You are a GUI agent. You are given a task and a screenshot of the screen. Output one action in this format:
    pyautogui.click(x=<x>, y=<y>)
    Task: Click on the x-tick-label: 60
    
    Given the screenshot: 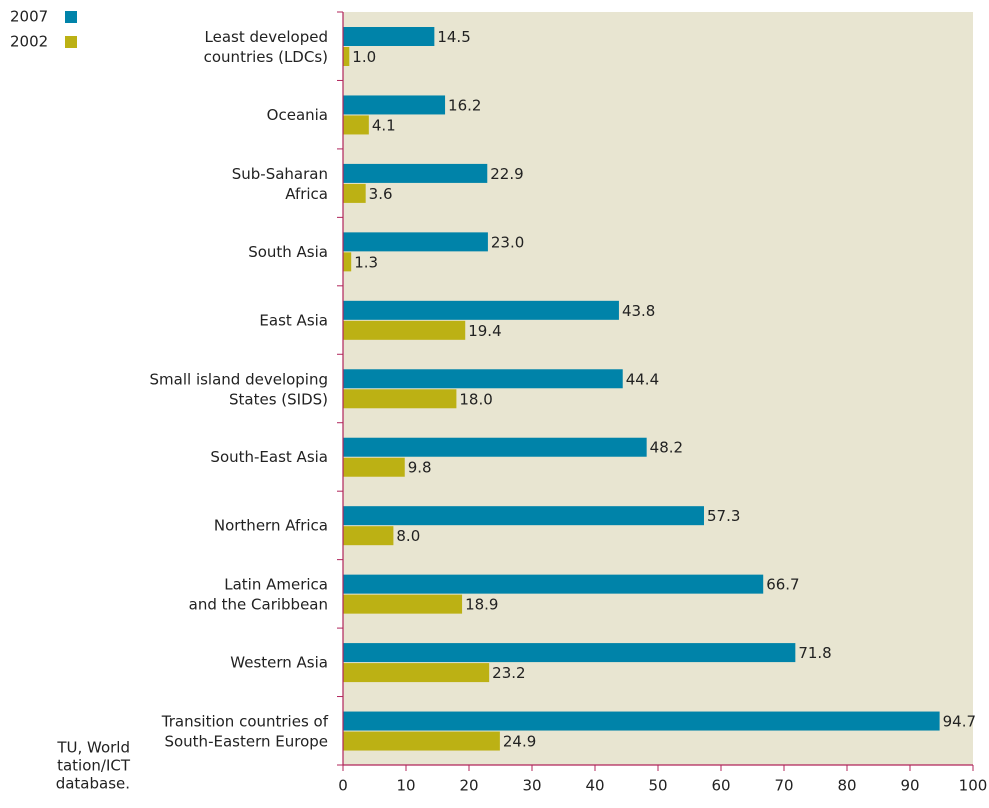 What is the action you would take?
    pyautogui.click(x=720, y=786)
    